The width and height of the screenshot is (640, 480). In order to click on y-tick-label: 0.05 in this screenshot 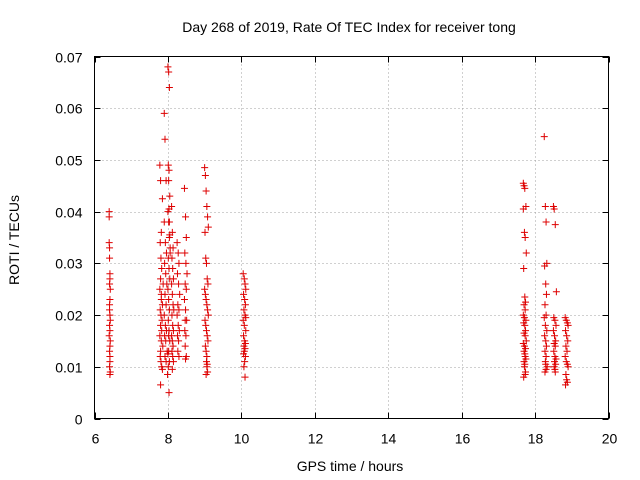, I will do `click(68, 161)`.